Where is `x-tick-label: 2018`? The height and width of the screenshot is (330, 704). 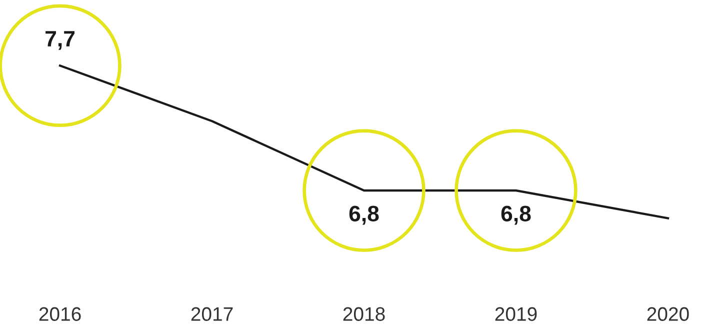
x-tick-label: 2018 is located at coordinates (364, 314).